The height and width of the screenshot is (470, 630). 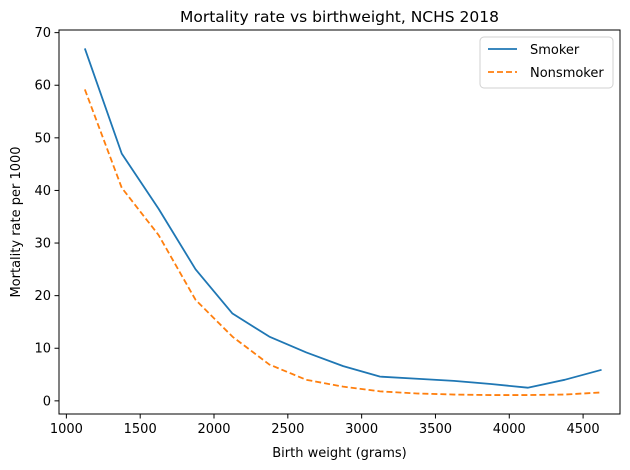 What do you see at coordinates (42, 191) in the screenshot?
I see `y-tick-label-40: 40` at bounding box center [42, 191].